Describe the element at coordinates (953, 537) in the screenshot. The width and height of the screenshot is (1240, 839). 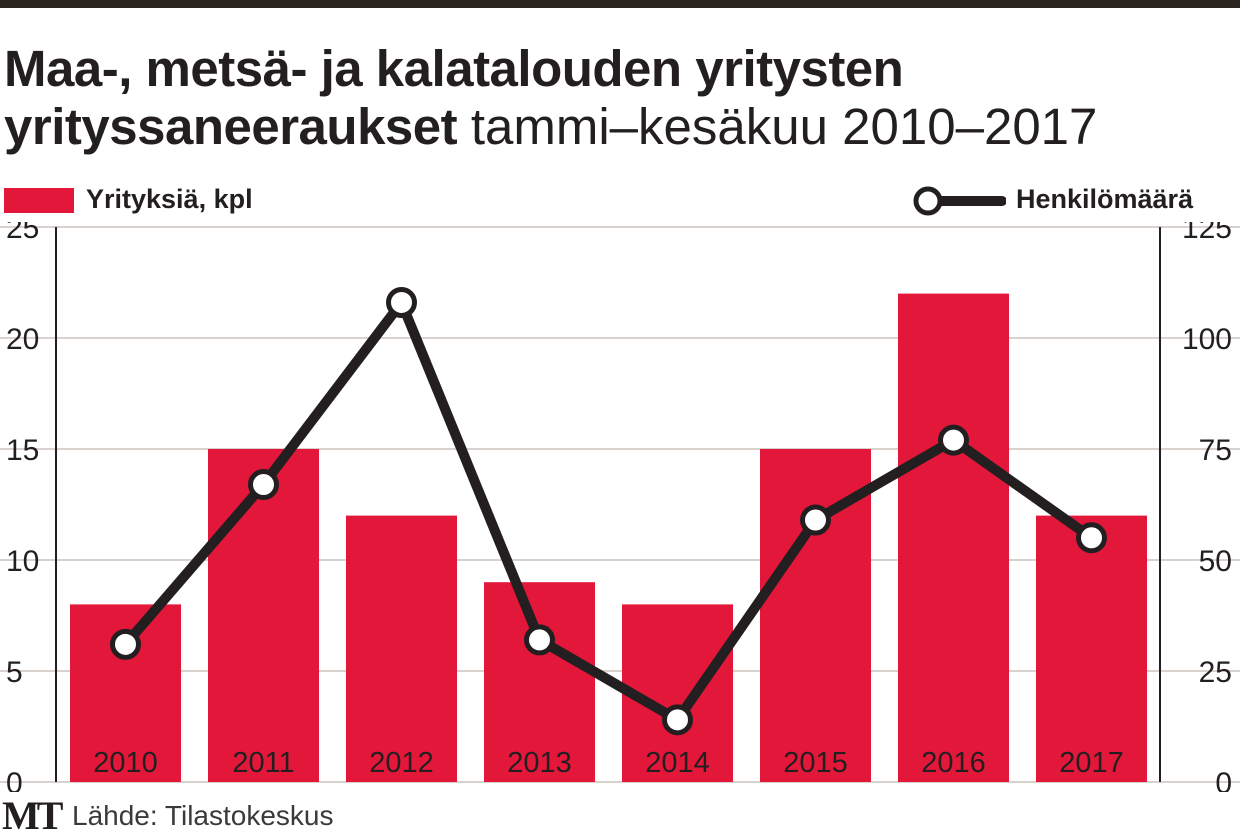
I see `bar-2016` at that location.